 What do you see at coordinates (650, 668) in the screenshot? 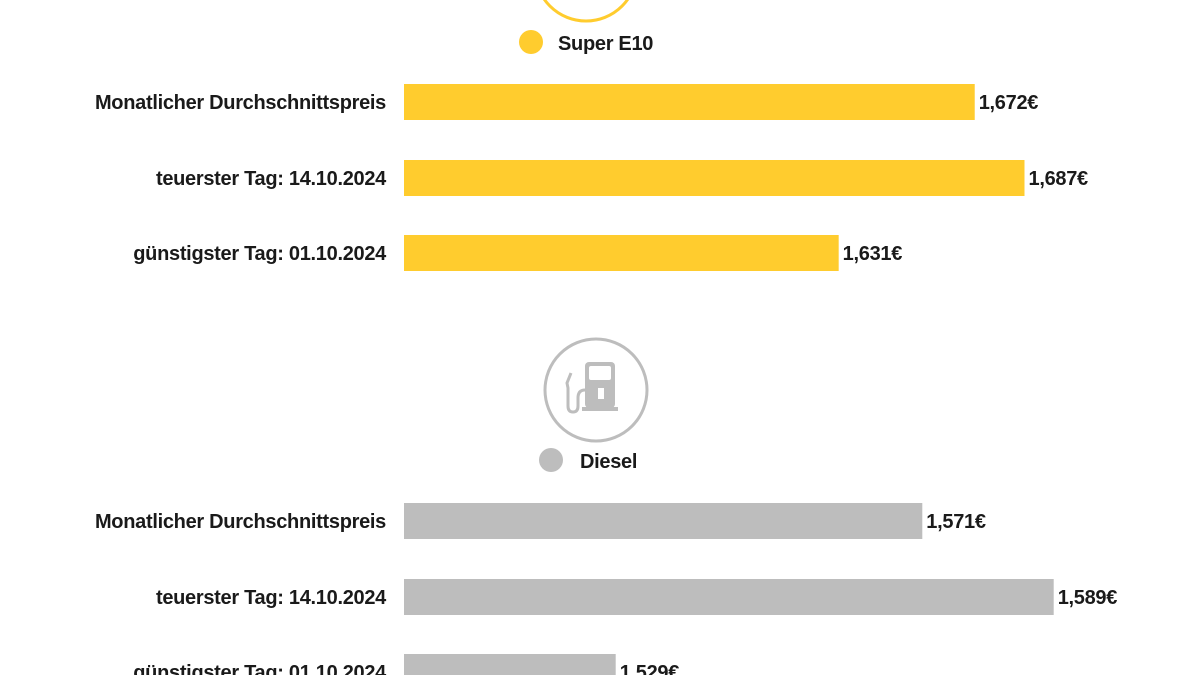
I see `diesel-value-label: 1,529€` at bounding box center [650, 668].